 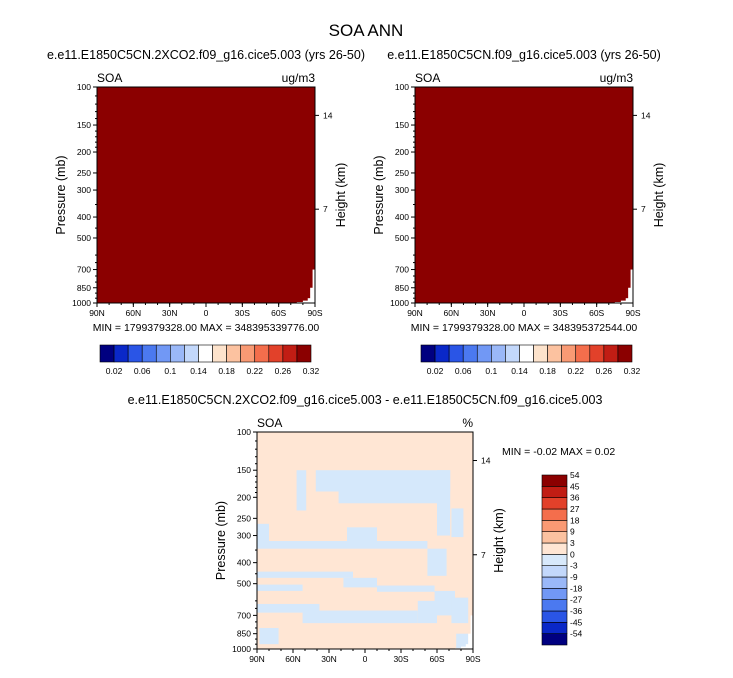 What do you see at coordinates (576, 611) in the screenshot?
I see `colorbar-label: -36` at bounding box center [576, 611].